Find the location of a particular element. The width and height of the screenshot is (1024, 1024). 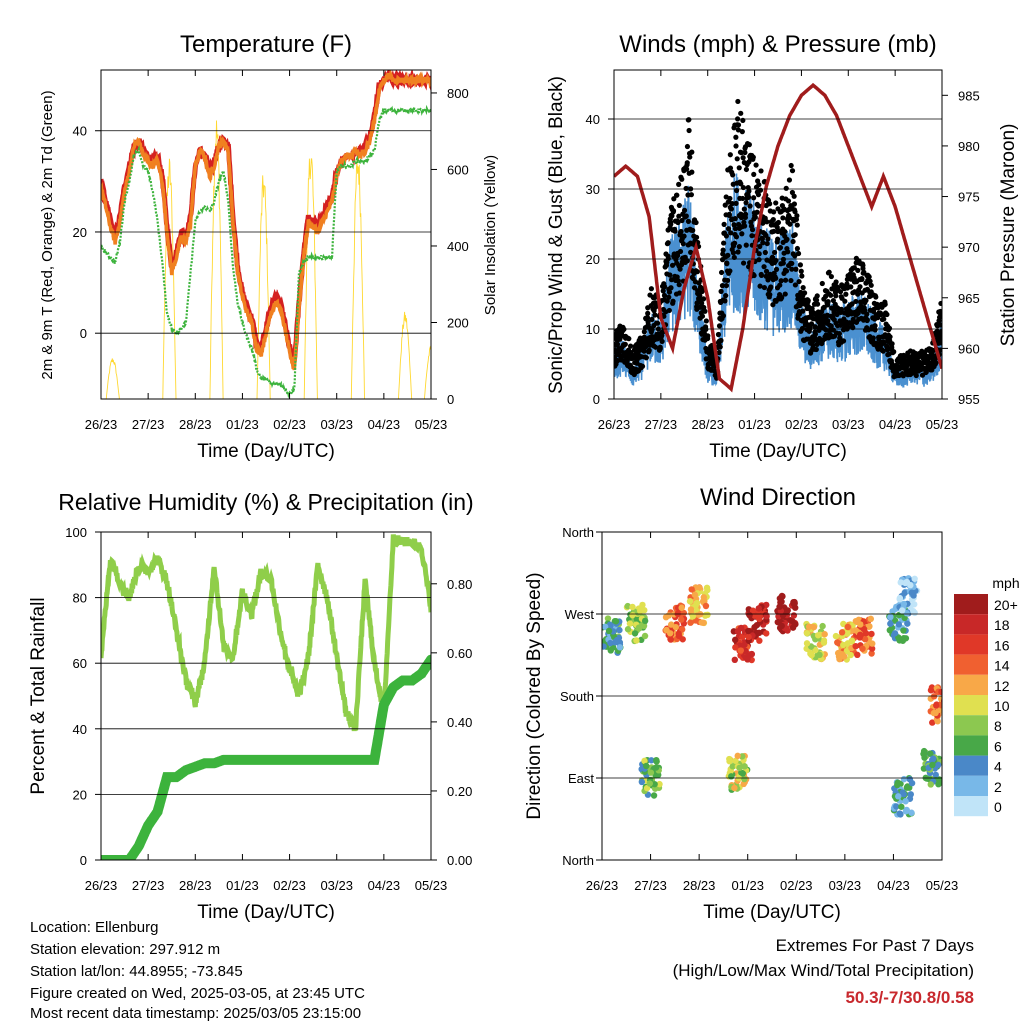

y-tick-label: North is located at coordinates (578, 532).